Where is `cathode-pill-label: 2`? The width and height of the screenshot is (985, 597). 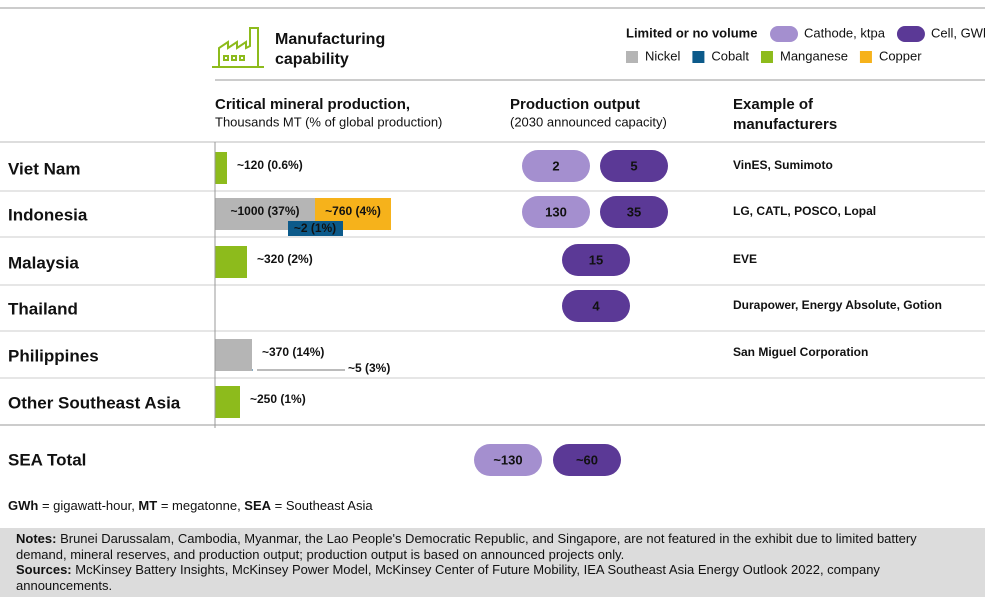 cathode-pill-label: 2 is located at coordinates (555, 165).